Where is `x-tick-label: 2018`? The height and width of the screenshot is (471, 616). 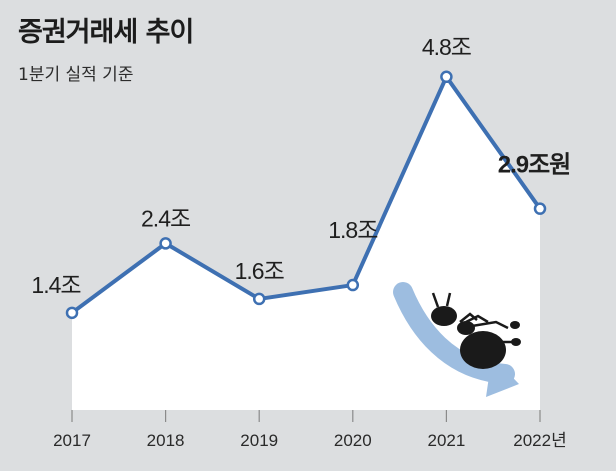 x-tick-label: 2018 is located at coordinates (166, 440).